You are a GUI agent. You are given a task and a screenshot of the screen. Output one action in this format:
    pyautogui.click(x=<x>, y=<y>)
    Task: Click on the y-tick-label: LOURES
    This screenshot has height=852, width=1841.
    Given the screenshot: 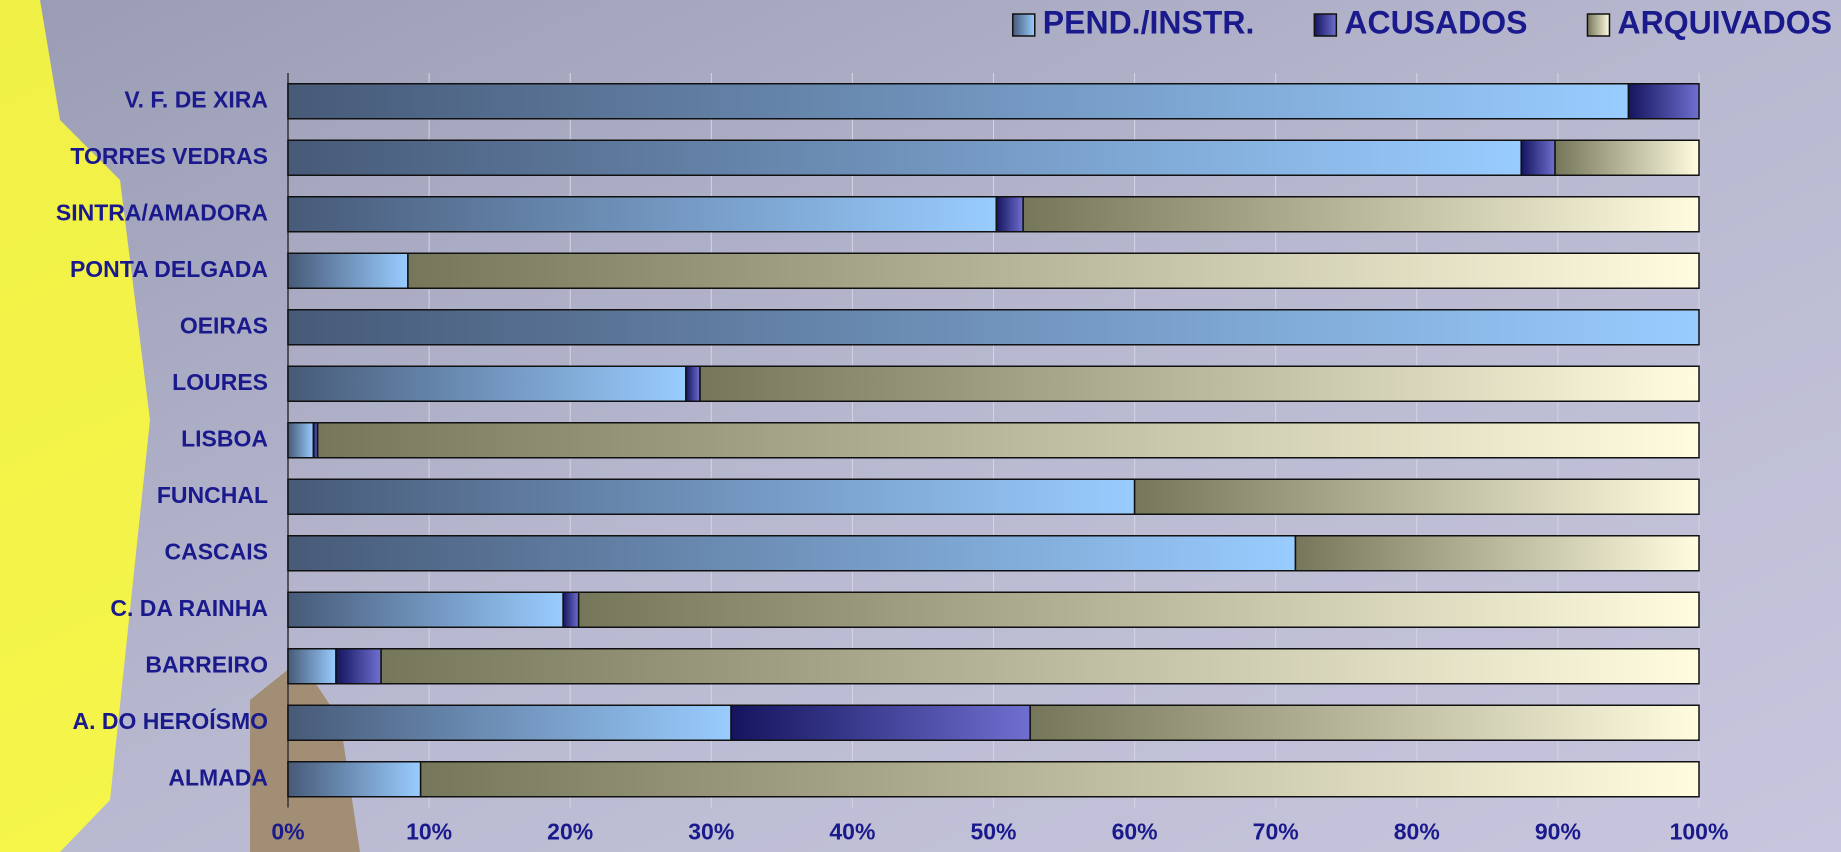 What is the action you would take?
    pyautogui.click(x=220, y=382)
    